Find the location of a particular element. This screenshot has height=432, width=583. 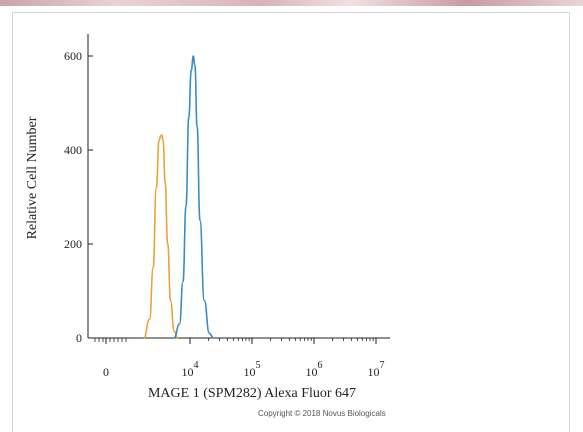

y-tick-label: 0 is located at coordinates (79, 338).